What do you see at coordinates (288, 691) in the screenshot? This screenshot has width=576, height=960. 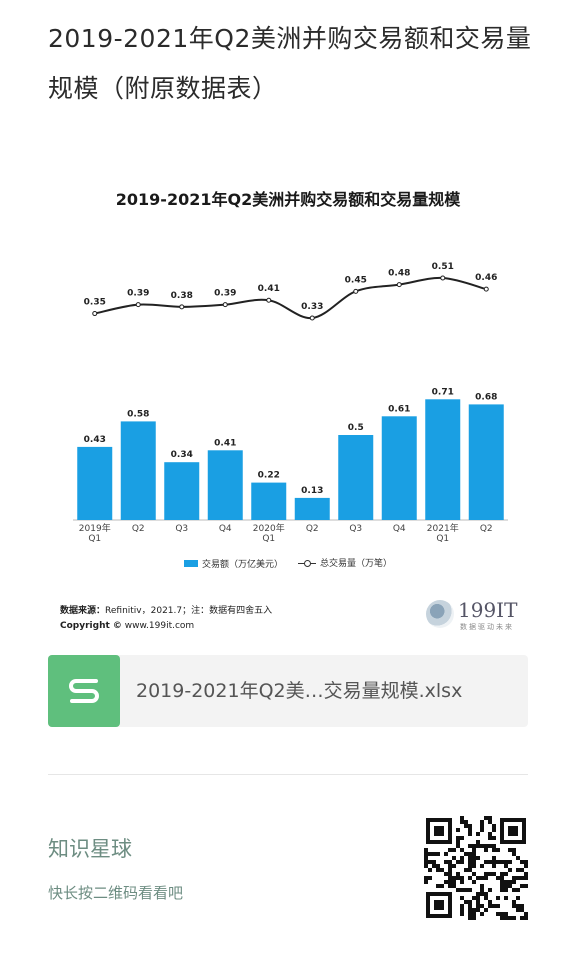 I see `file-attachment: 2019-2021年Q2美…交易量规模.xlsx` at bounding box center [288, 691].